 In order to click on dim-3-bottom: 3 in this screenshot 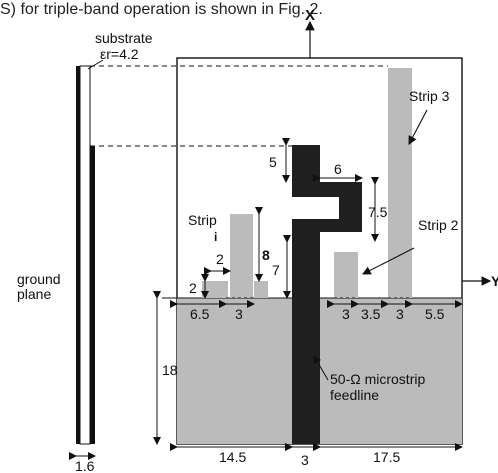, I will do `click(305, 460)`.